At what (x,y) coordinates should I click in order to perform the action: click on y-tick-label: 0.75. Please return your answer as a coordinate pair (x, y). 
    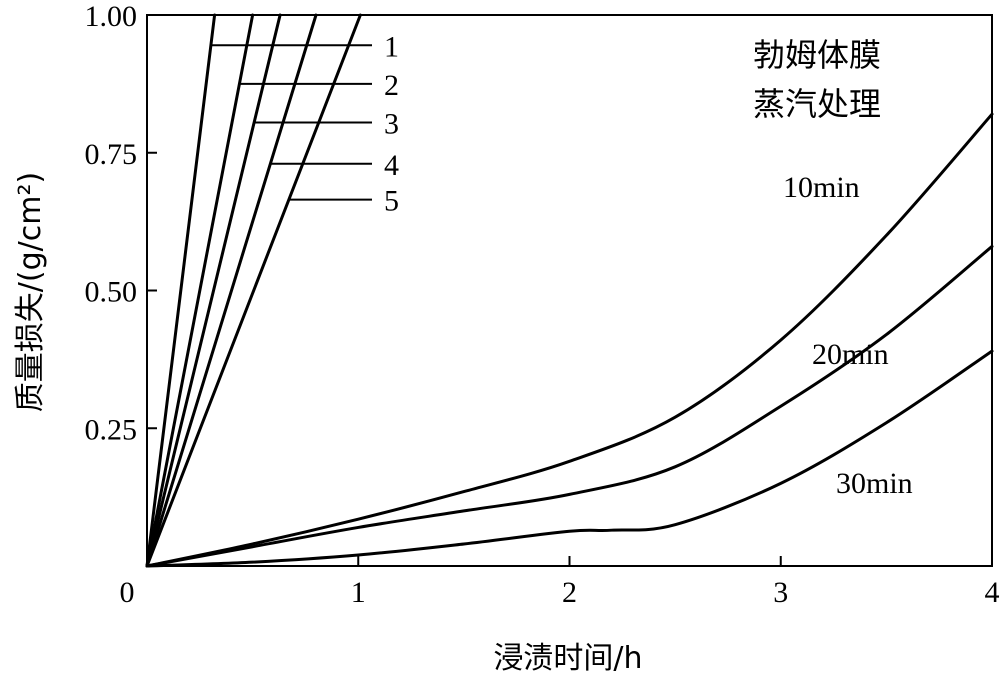
    Looking at the image, I should click on (111, 154).